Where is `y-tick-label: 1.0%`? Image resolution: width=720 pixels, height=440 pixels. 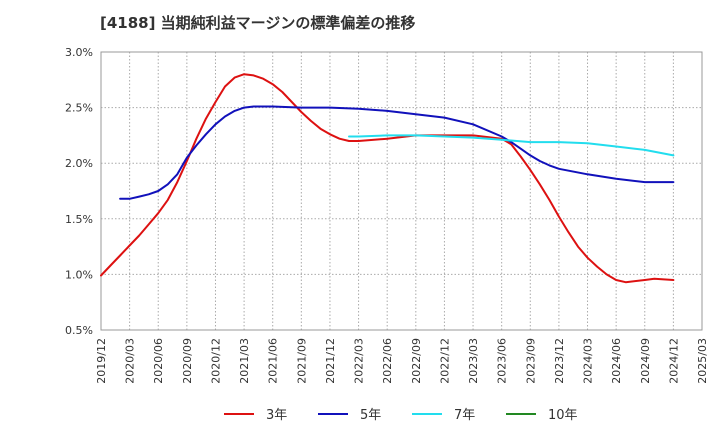
y-tick-label: 1.0% is located at coordinates (79, 274).